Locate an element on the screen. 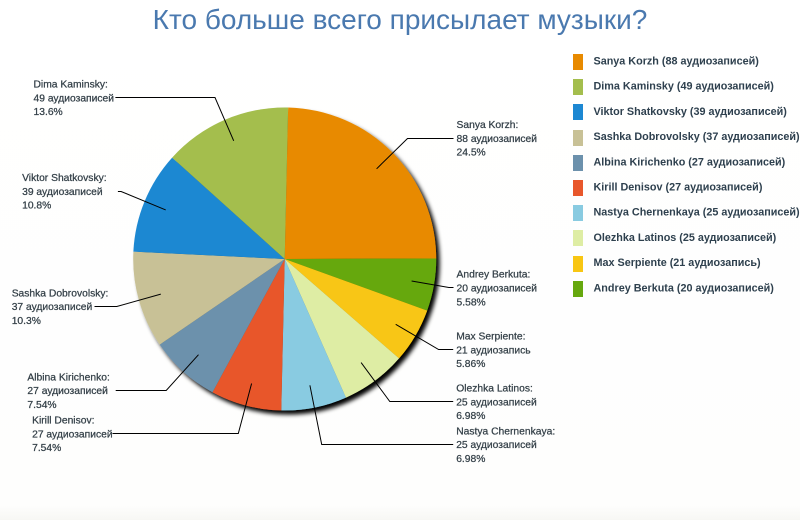 Image resolution: width=800 pixels, height=520 pixels. svg-text: Viktor Shatkovsky: is located at coordinates (64, 178).